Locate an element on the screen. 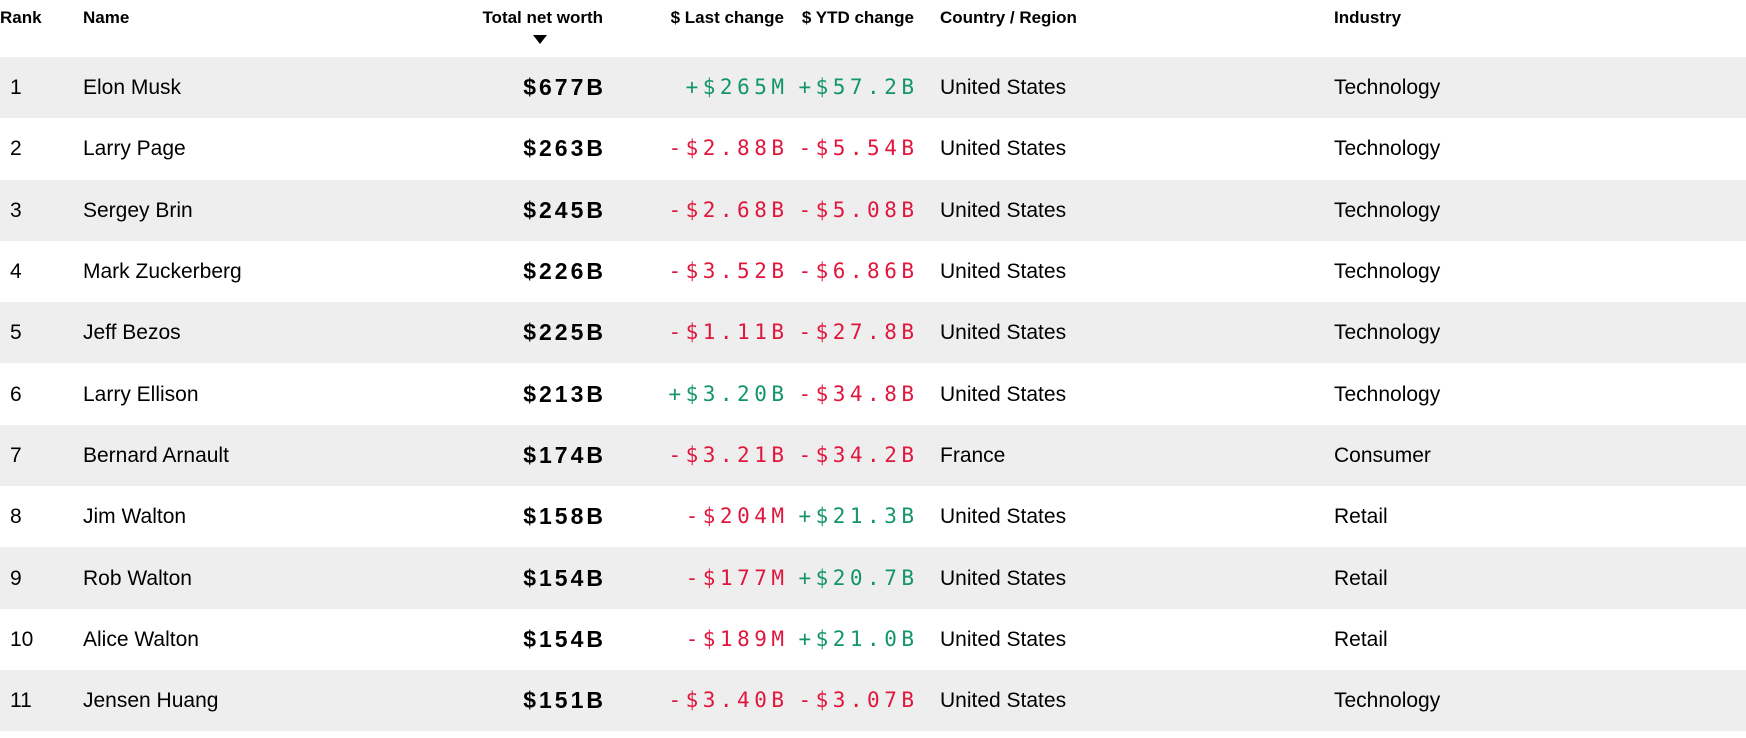 This screenshot has width=1746, height=738. name-cell: Larry Ellison is located at coordinates (141, 394).